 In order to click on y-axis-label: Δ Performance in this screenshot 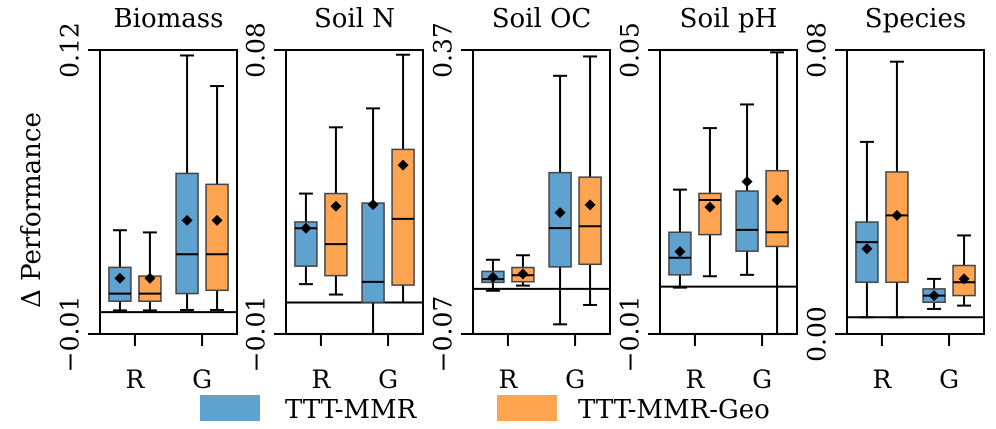, I will do `click(32, 210)`.